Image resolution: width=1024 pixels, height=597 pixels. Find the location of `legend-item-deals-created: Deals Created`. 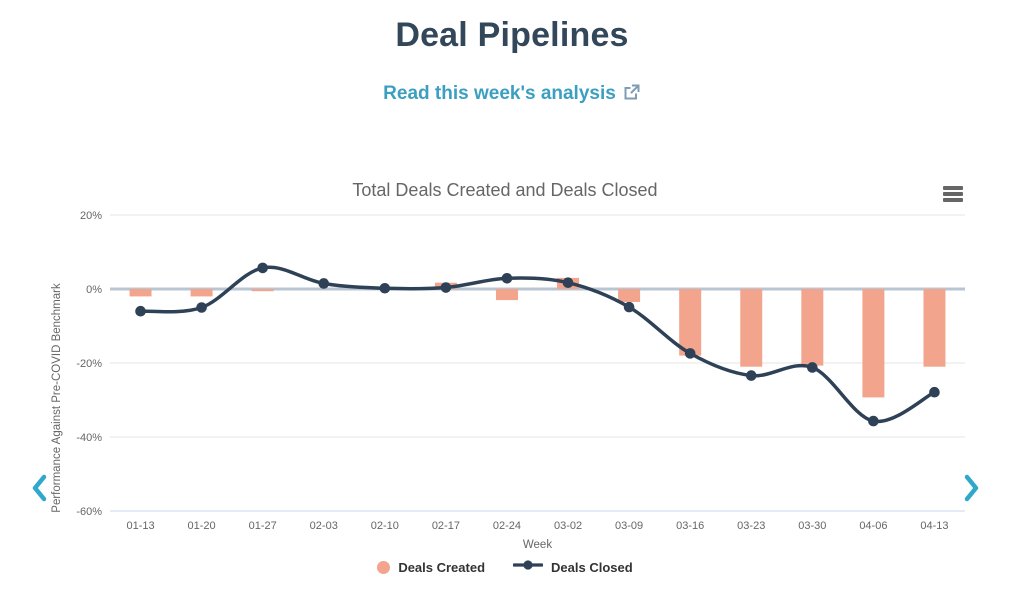

legend-item-deals-created: Deals Created is located at coordinates (431, 567).